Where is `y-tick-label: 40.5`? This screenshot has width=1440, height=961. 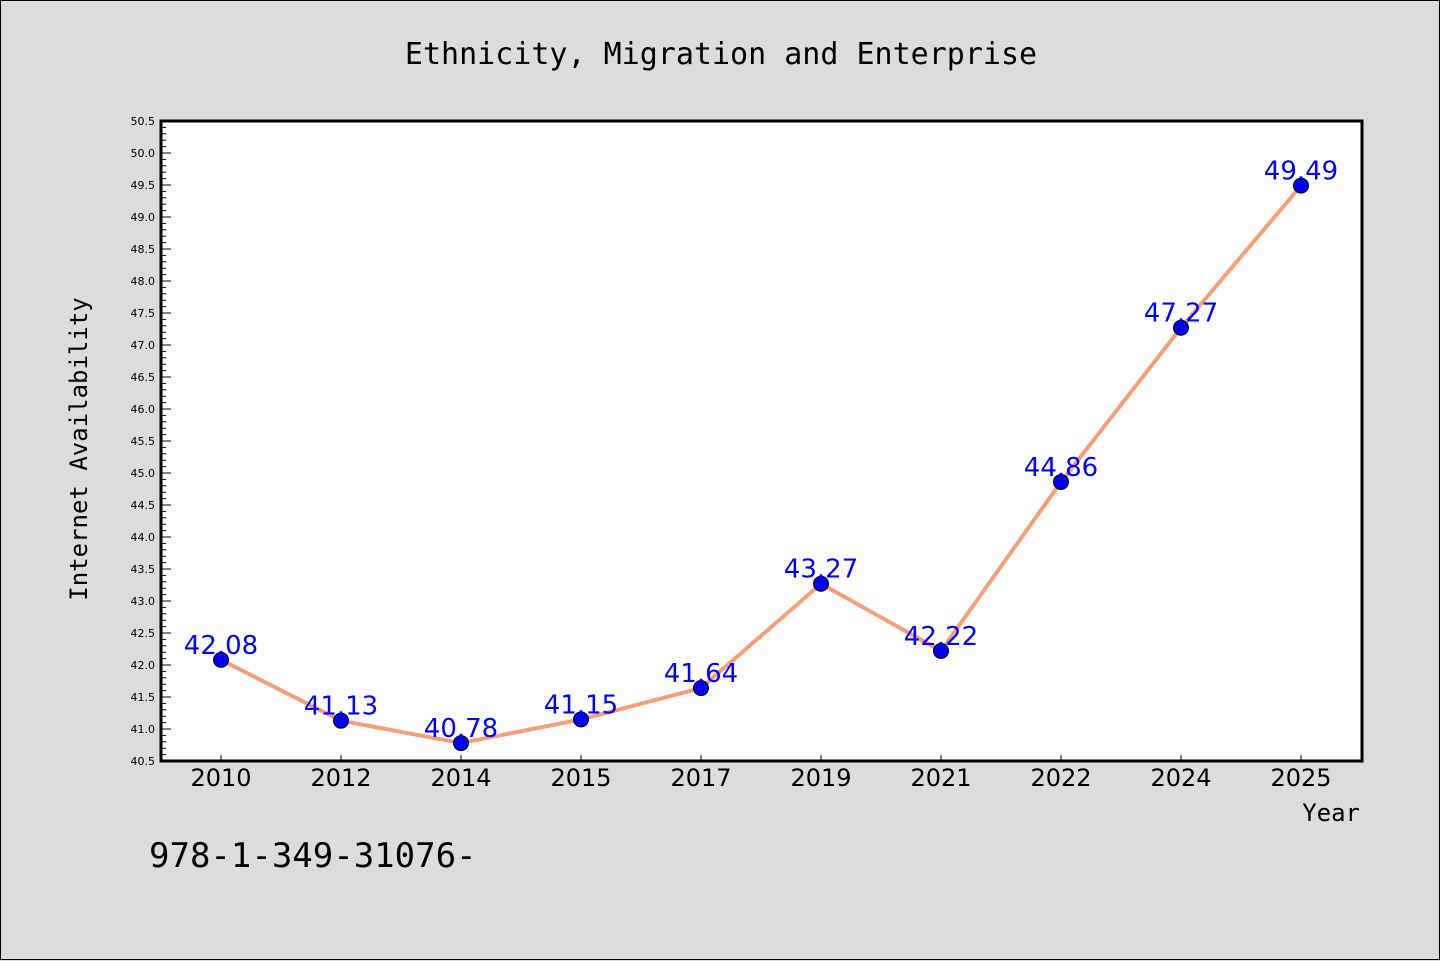
y-tick-label: 40.5 is located at coordinates (143, 761).